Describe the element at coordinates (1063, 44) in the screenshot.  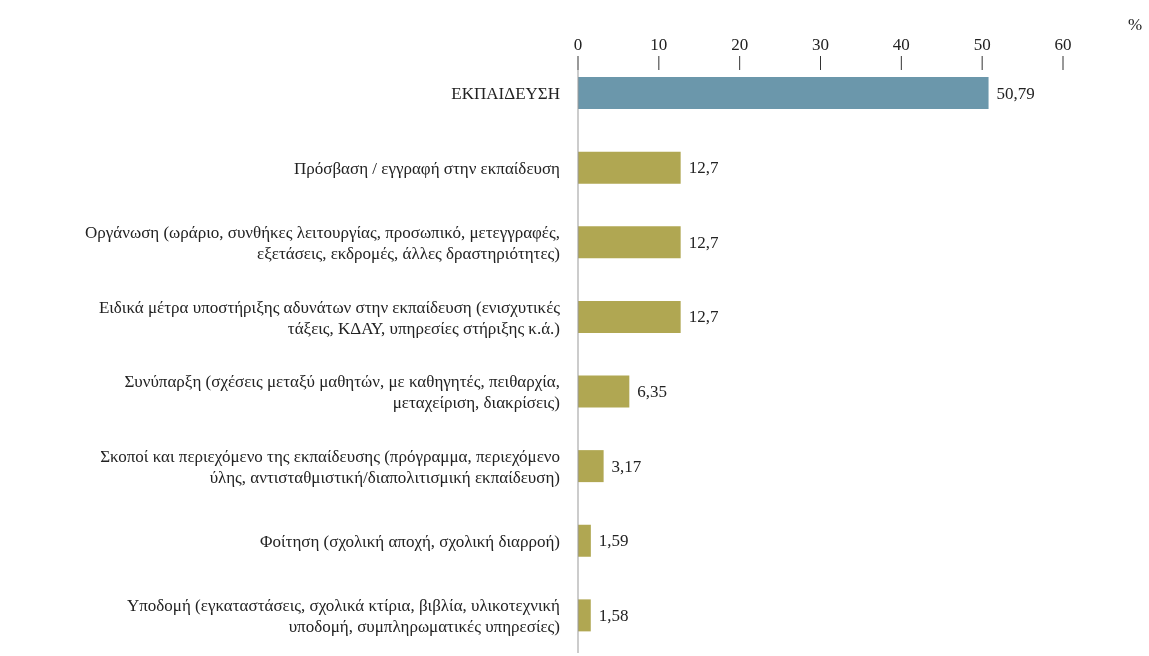
I see `x-tick-label: 60` at that location.